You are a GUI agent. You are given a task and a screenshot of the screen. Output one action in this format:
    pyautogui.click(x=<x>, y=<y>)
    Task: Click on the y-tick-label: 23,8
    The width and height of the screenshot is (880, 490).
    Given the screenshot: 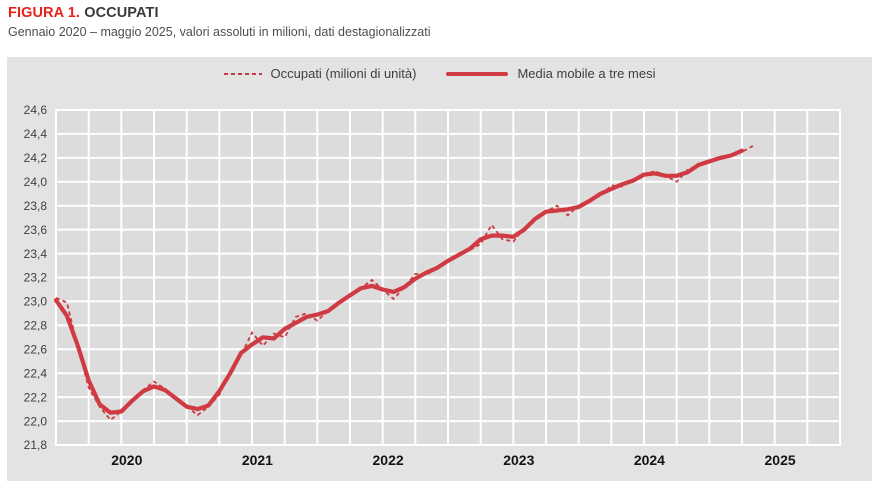 What is the action you would take?
    pyautogui.click(x=36, y=206)
    